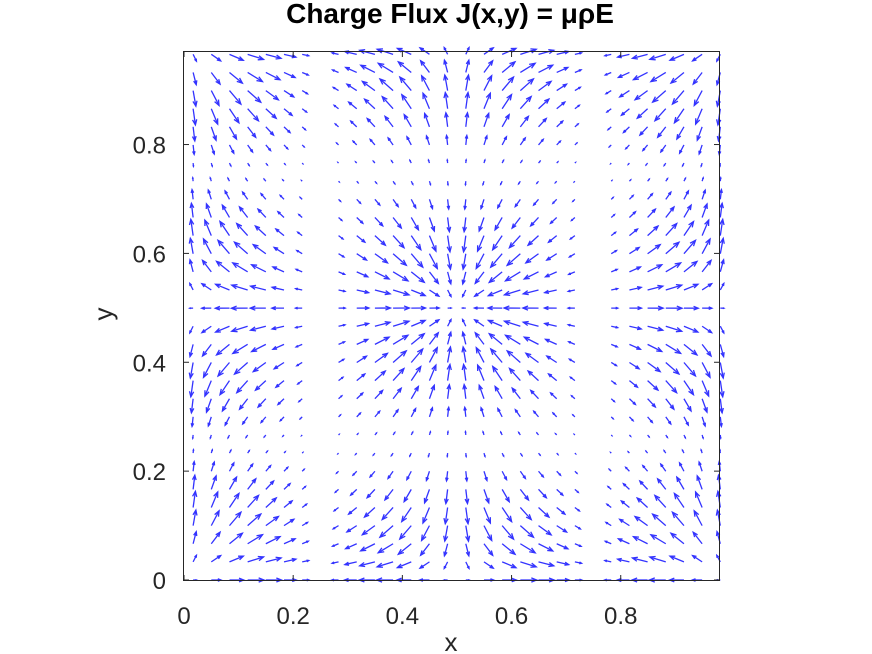 The image size is (872, 654). Describe the element at coordinates (511, 616) in the screenshot. I see `x-tick-label: 0.6` at that location.